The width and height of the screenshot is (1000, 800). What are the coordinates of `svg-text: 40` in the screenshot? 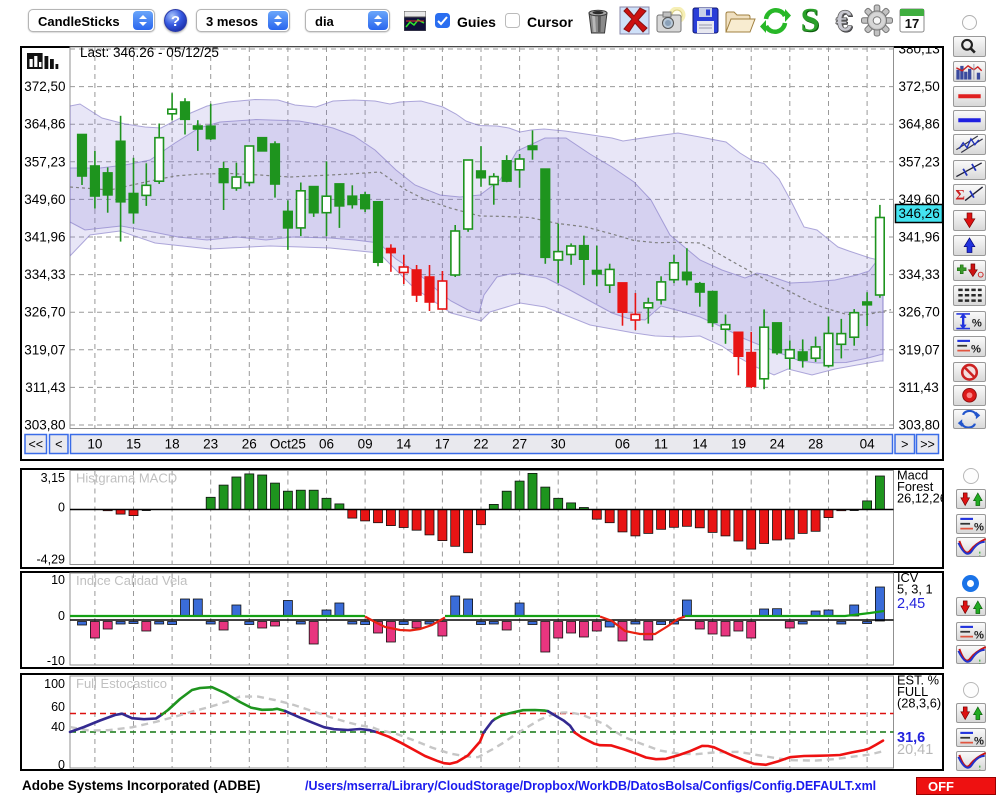 It's located at (58, 727).